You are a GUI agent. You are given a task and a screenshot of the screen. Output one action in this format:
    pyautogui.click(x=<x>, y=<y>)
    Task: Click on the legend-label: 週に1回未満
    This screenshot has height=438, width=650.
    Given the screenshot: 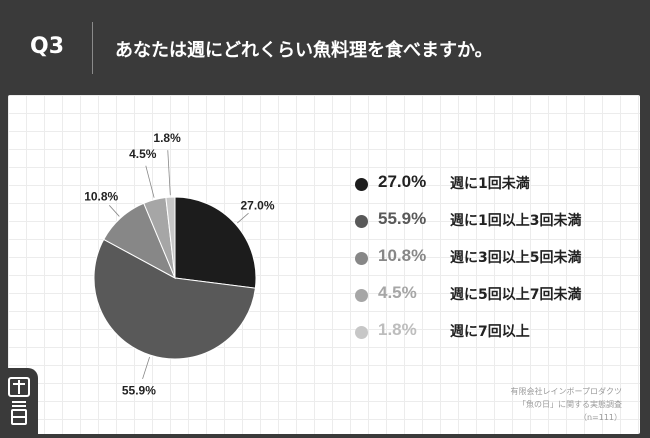 What is the action you would take?
    pyautogui.click(x=490, y=184)
    